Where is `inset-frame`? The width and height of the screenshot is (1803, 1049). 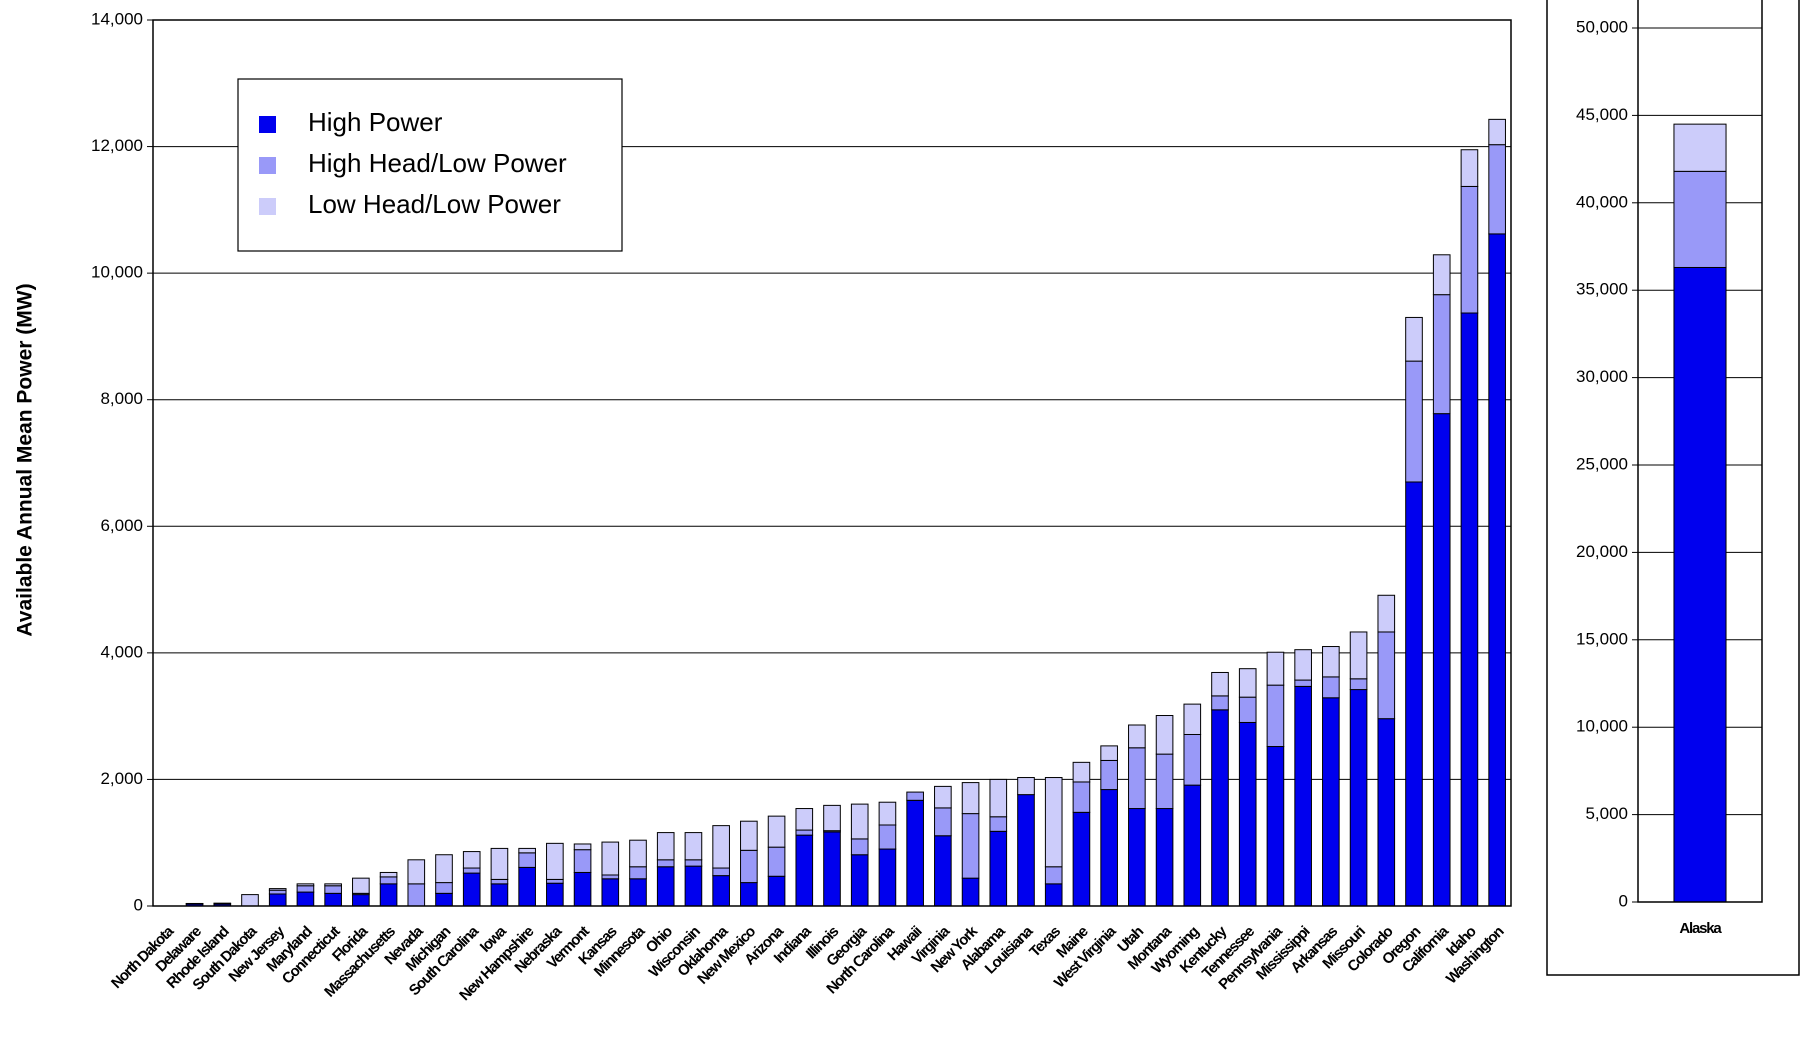 inset-frame is located at coordinates (1673, 488).